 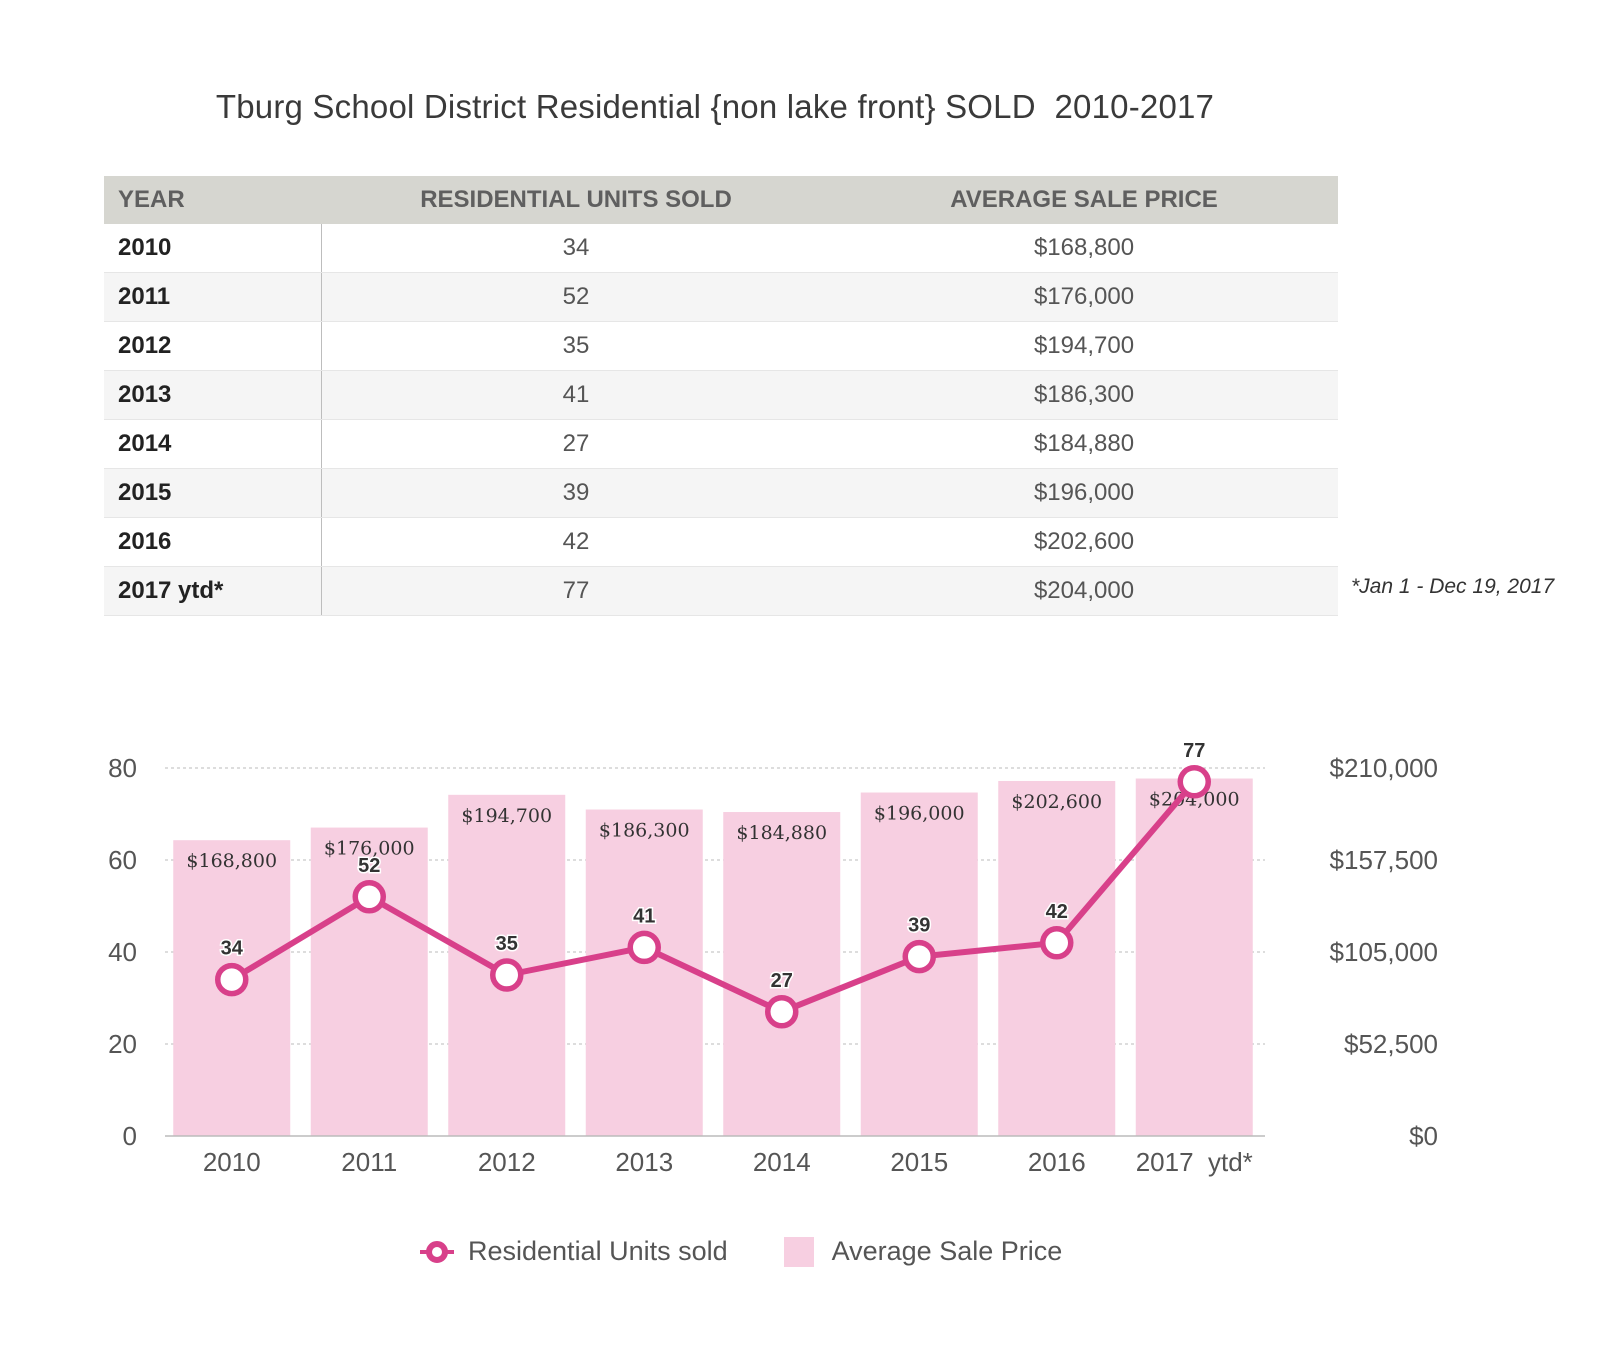 I want to click on cell-year: 2010, so click(x=213, y=248).